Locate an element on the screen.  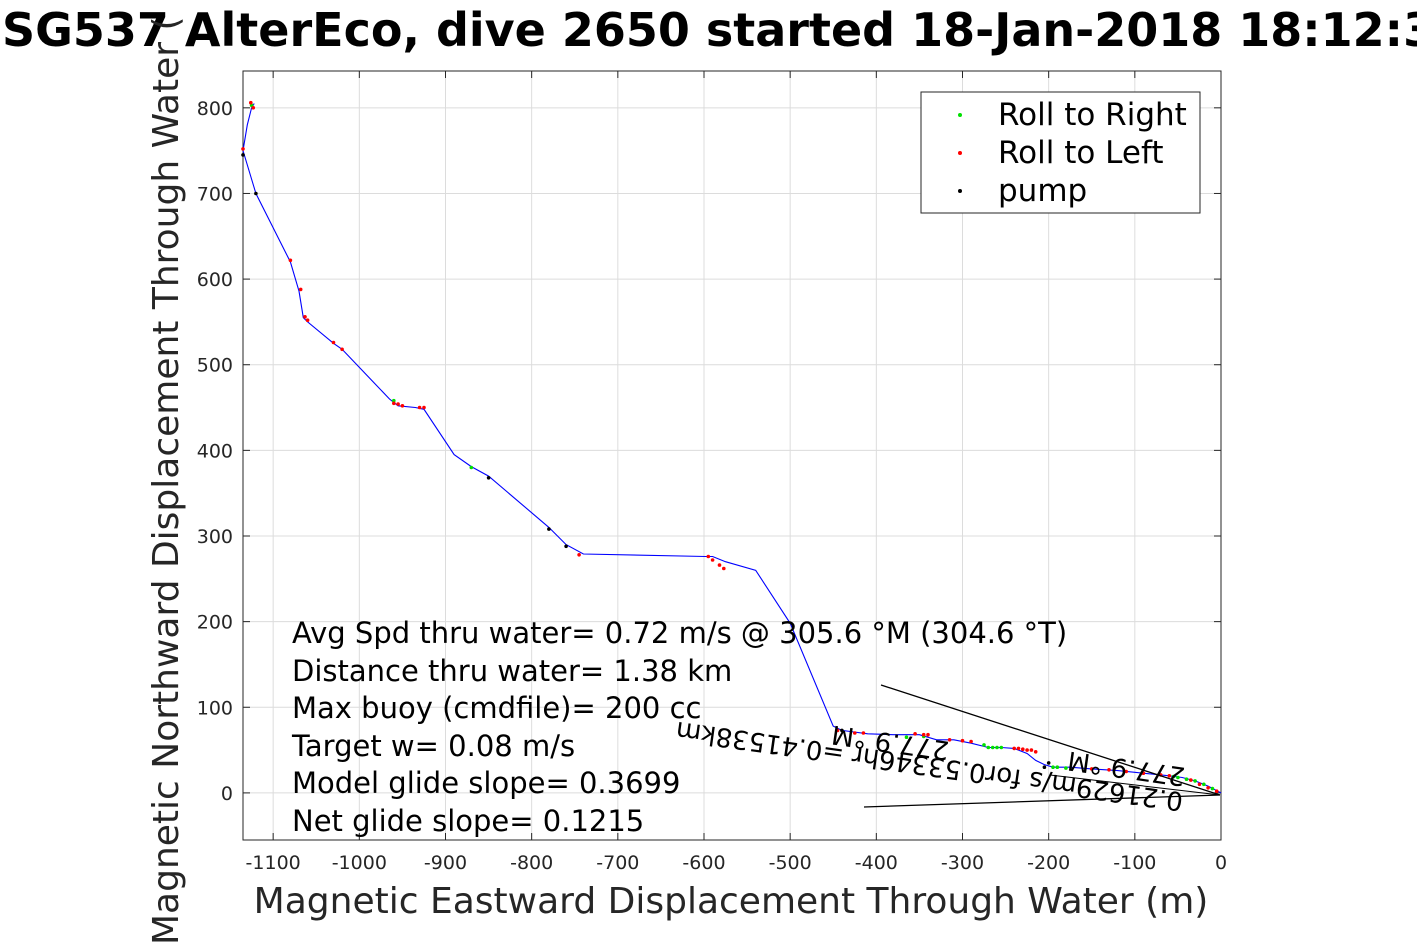
x-tick-label: -800 is located at coordinates (531, 863).